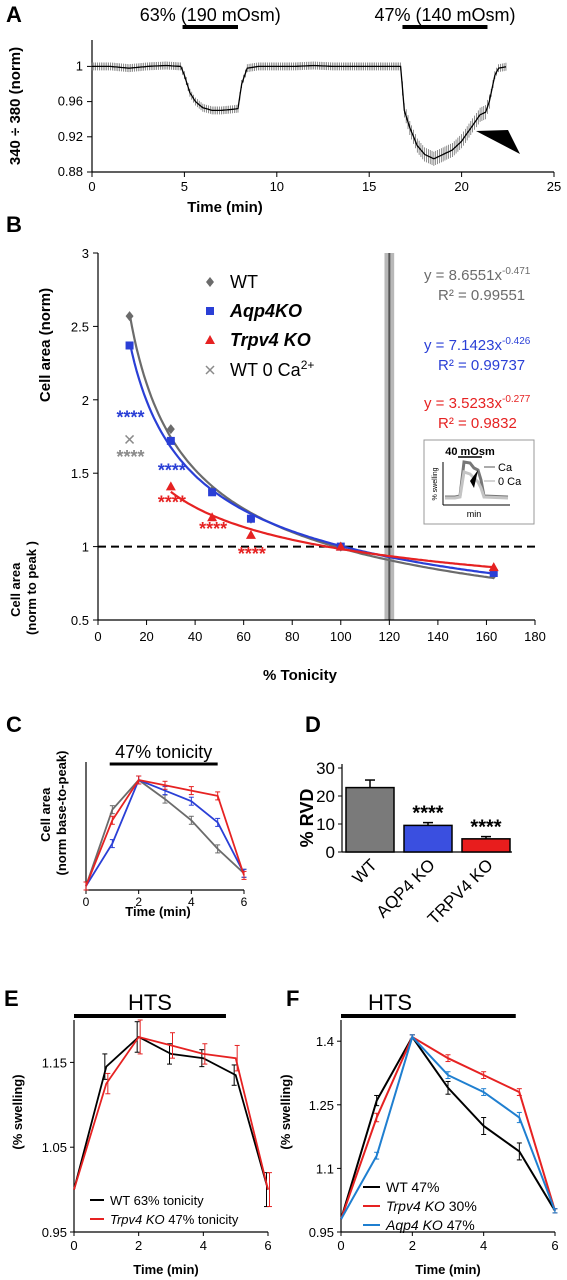 Image resolution: width=567 pixels, height=1280 pixels. What do you see at coordinates (285, 1111) in the screenshot?
I see `panel-f-ylabel: (% swelling)` at bounding box center [285, 1111].